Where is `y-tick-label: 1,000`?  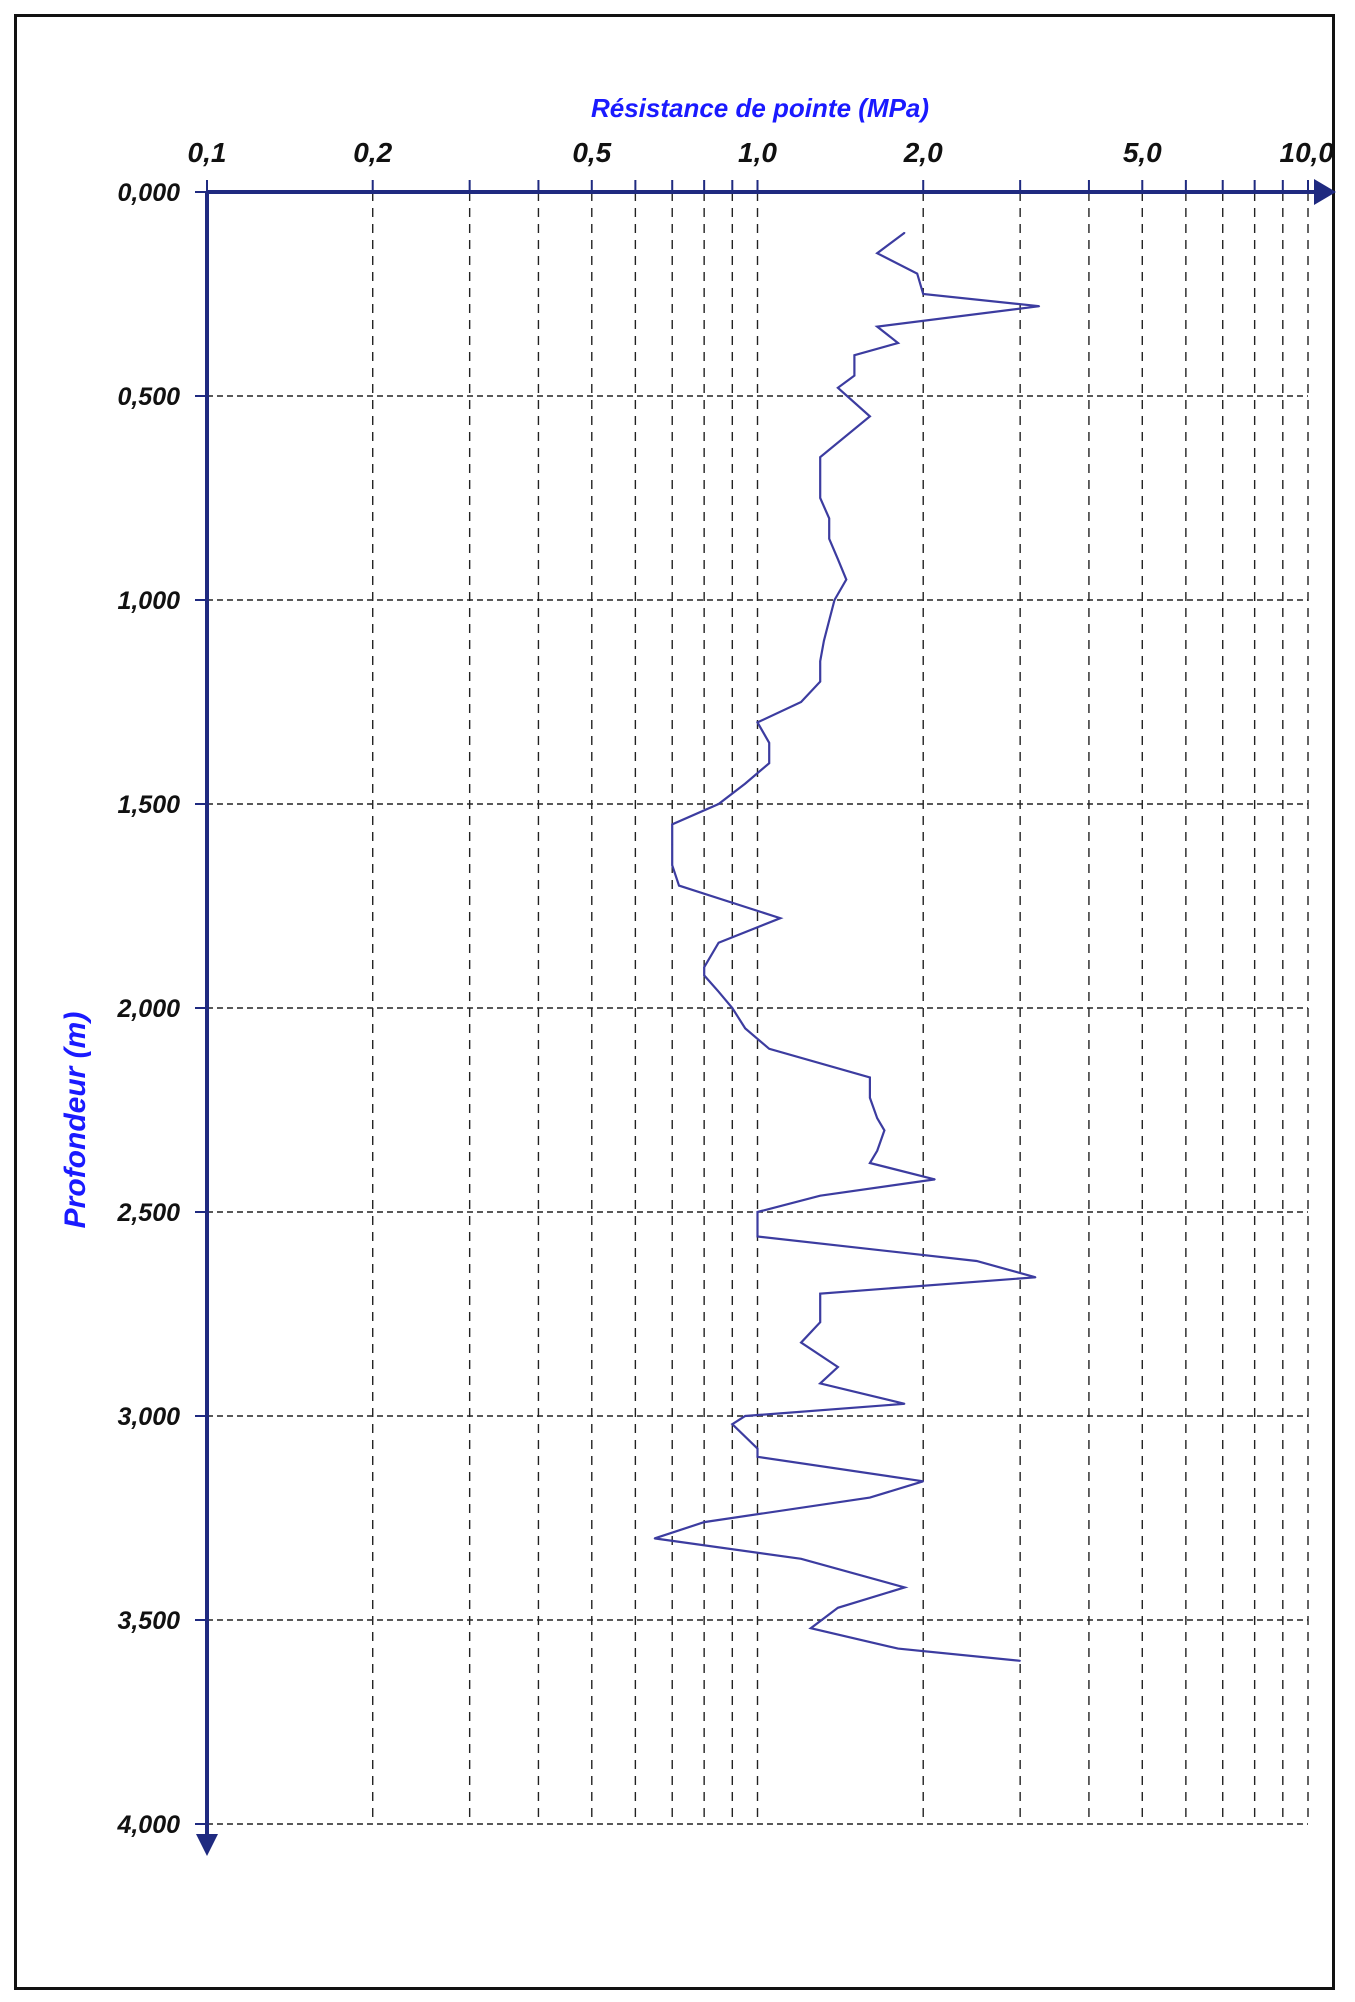
y-tick-label: 1,000 is located at coordinates (148, 601).